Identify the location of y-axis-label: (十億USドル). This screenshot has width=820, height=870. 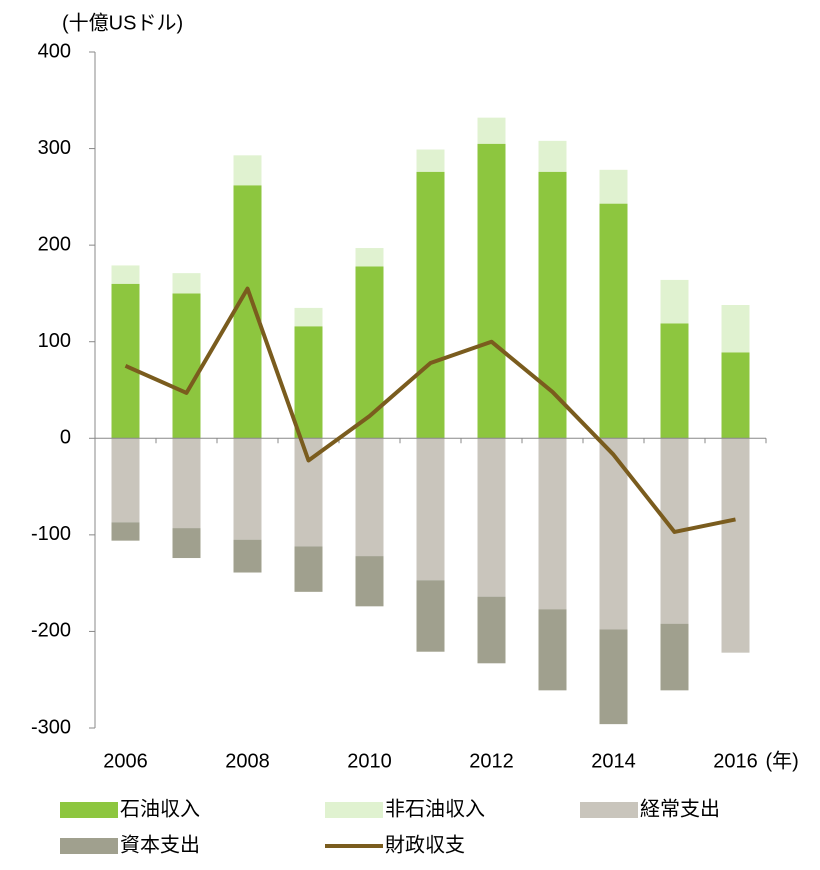
(122, 22).